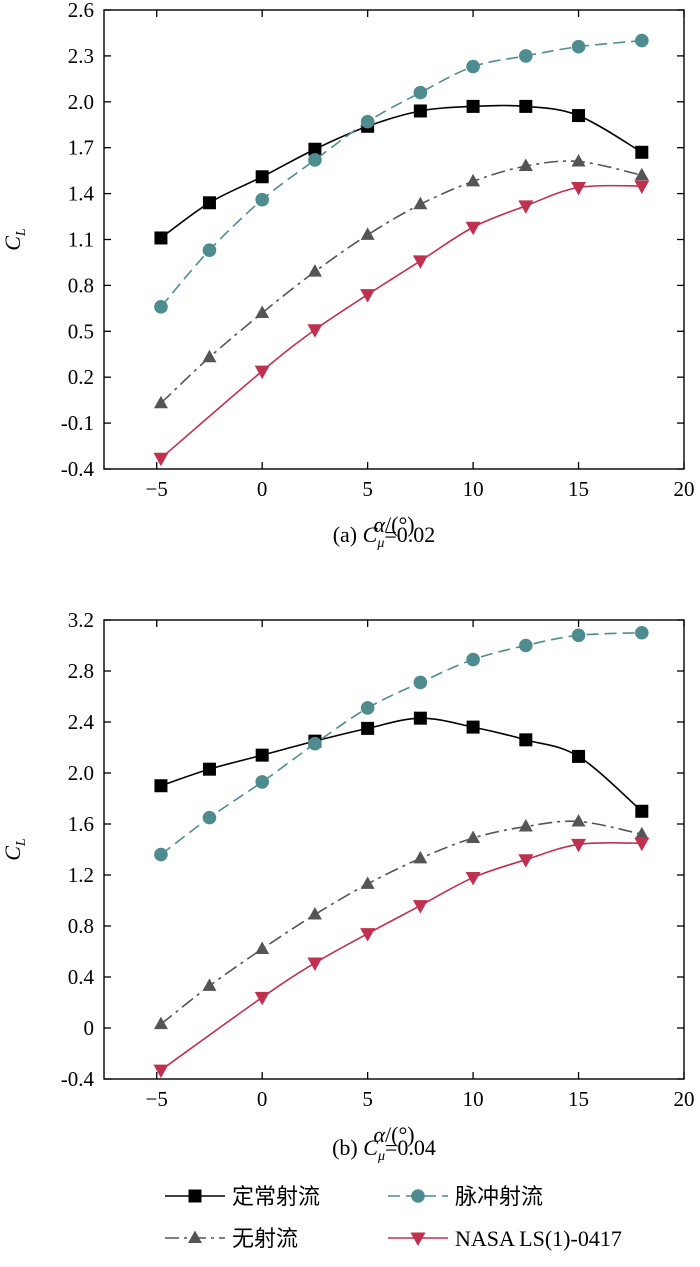 The height and width of the screenshot is (1267, 700). What do you see at coordinates (81, 671) in the screenshot?
I see `y-tick-label: 2.8` at bounding box center [81, 671].